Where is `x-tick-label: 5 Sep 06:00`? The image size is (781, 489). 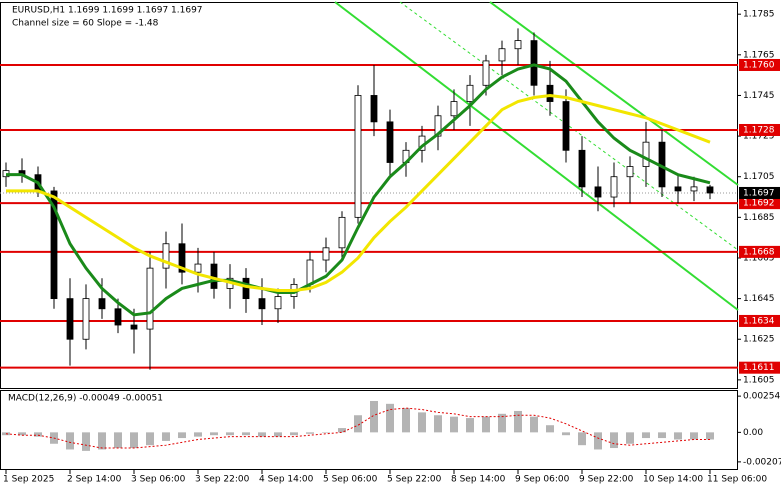 x-tick-label: 5 Sep 06:00 is located at coordinates (350, 480).